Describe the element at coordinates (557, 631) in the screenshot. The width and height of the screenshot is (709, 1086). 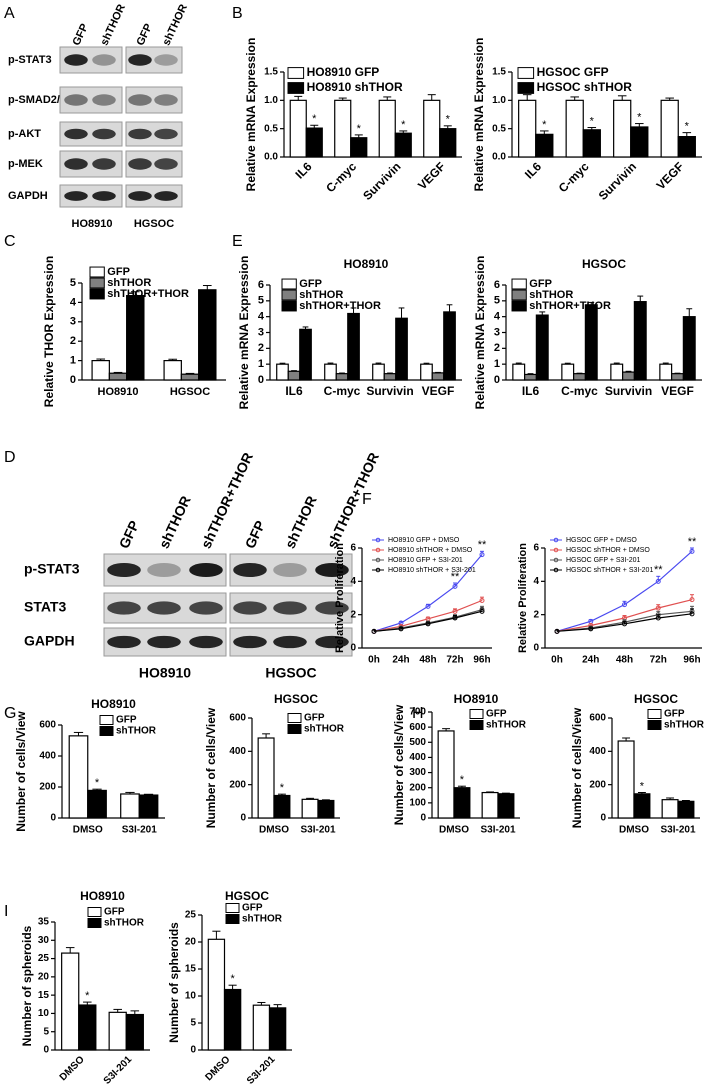
I see `point` at that location.